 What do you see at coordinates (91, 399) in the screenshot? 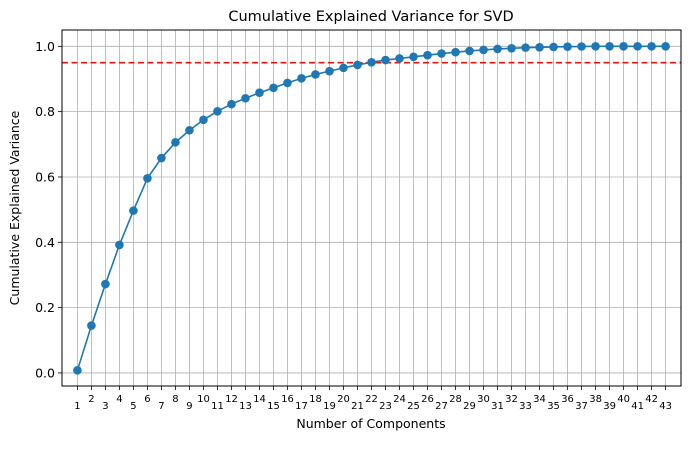
I see `x-tick-label: 2` at bounding box center [91, 399].